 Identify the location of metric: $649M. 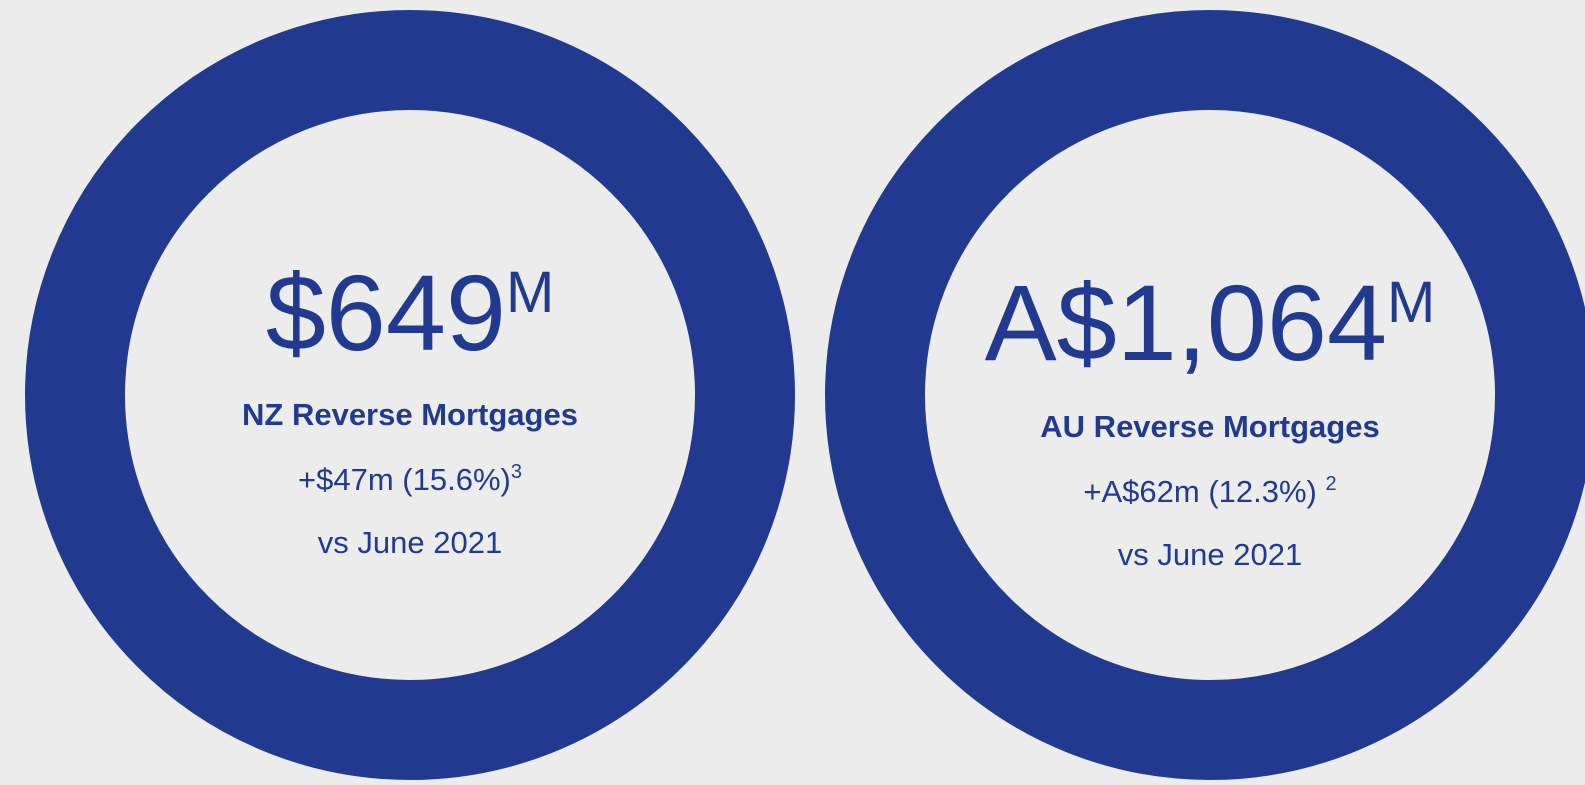
(410, 312).